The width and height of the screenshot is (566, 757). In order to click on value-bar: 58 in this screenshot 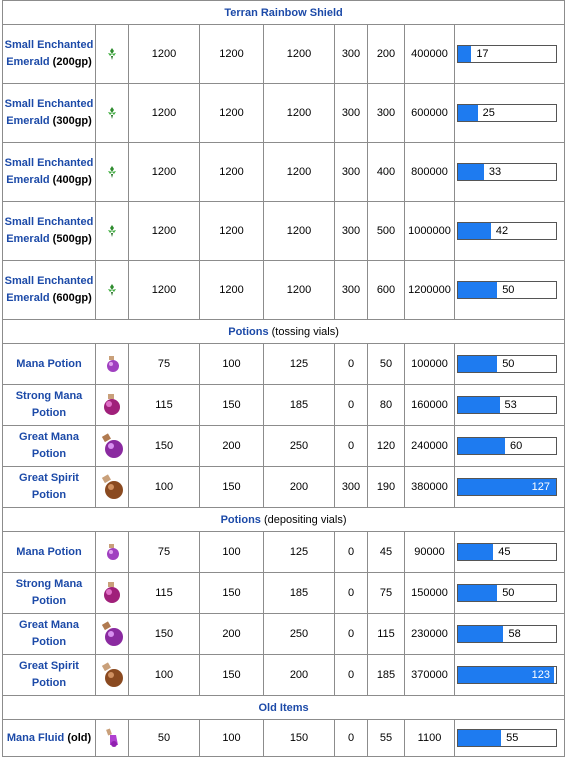, I will do `click(507, 634)`.